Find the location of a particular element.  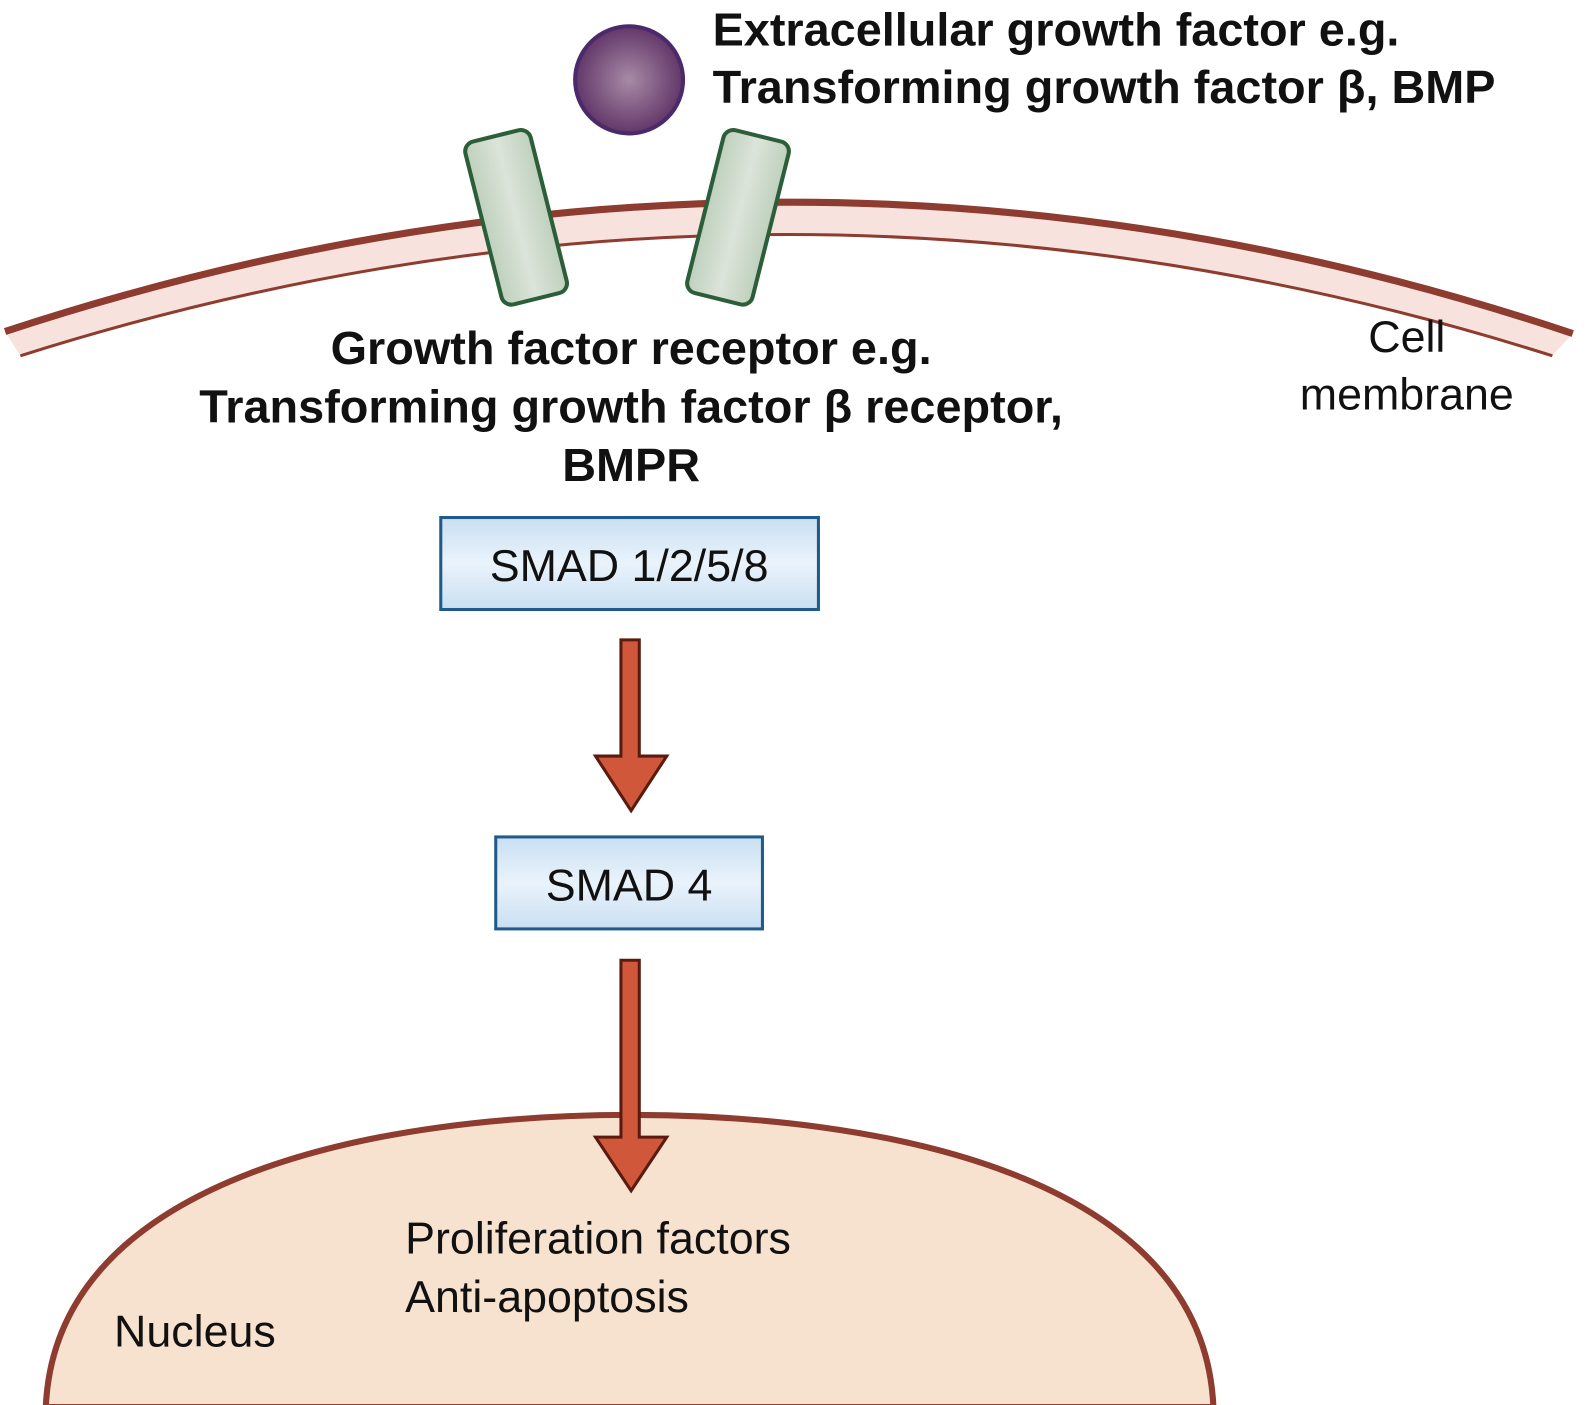

ligand is located at coordinates (629, 80).